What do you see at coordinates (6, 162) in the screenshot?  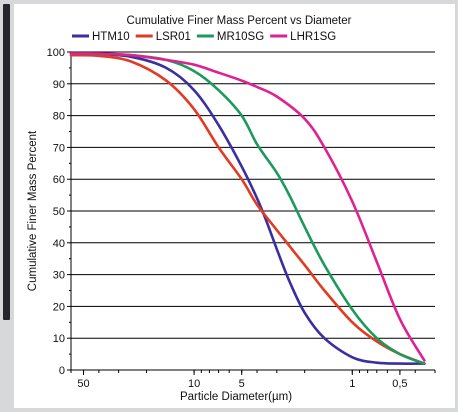 I see `left-dark-bar` at bounding box center [6, 162].